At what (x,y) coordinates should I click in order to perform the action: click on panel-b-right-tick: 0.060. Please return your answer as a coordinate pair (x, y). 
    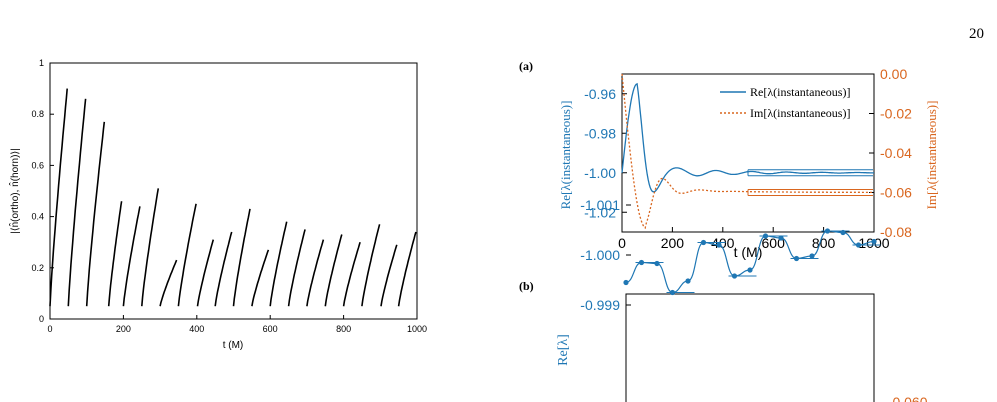
    Looking at the image, I should click on (909, 398).